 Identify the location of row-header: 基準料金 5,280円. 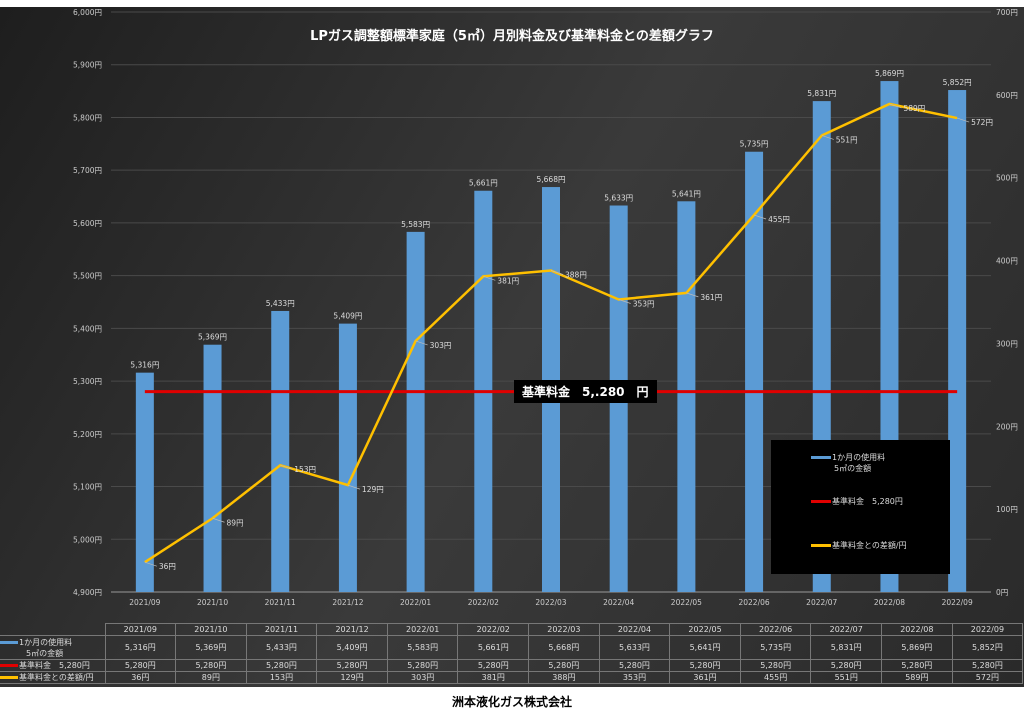
(53, 665).